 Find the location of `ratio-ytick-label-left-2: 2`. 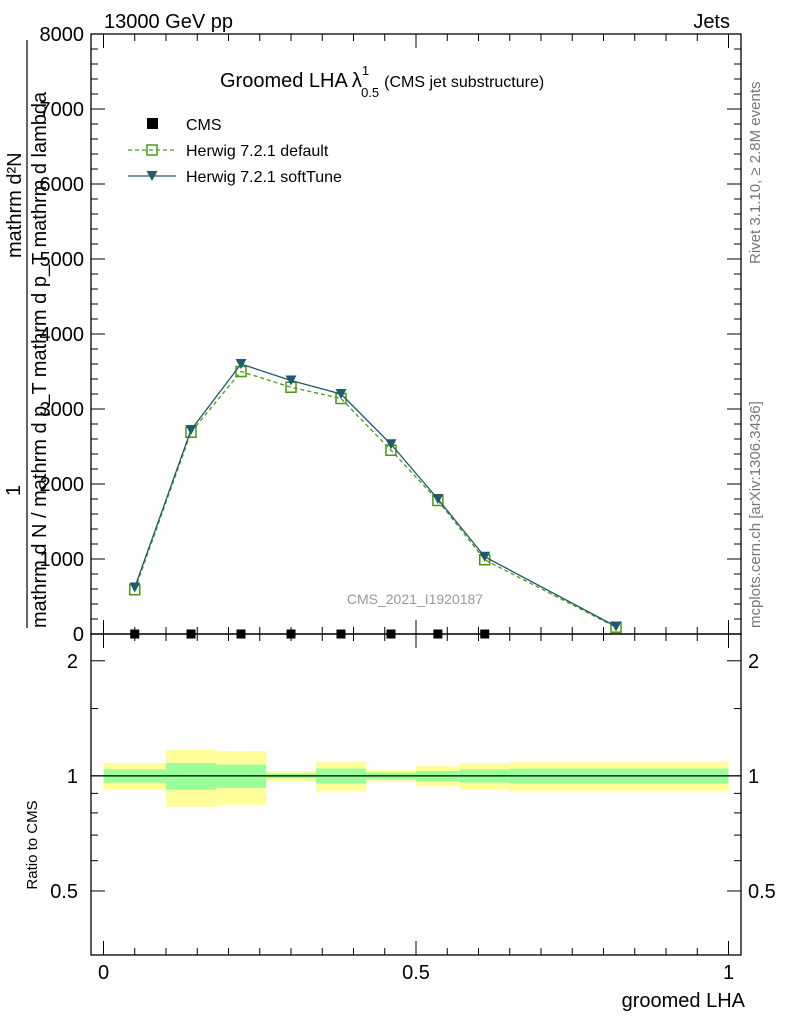

ratio-ytick-label-left-2: 2 is located at coordinates (72, 662).